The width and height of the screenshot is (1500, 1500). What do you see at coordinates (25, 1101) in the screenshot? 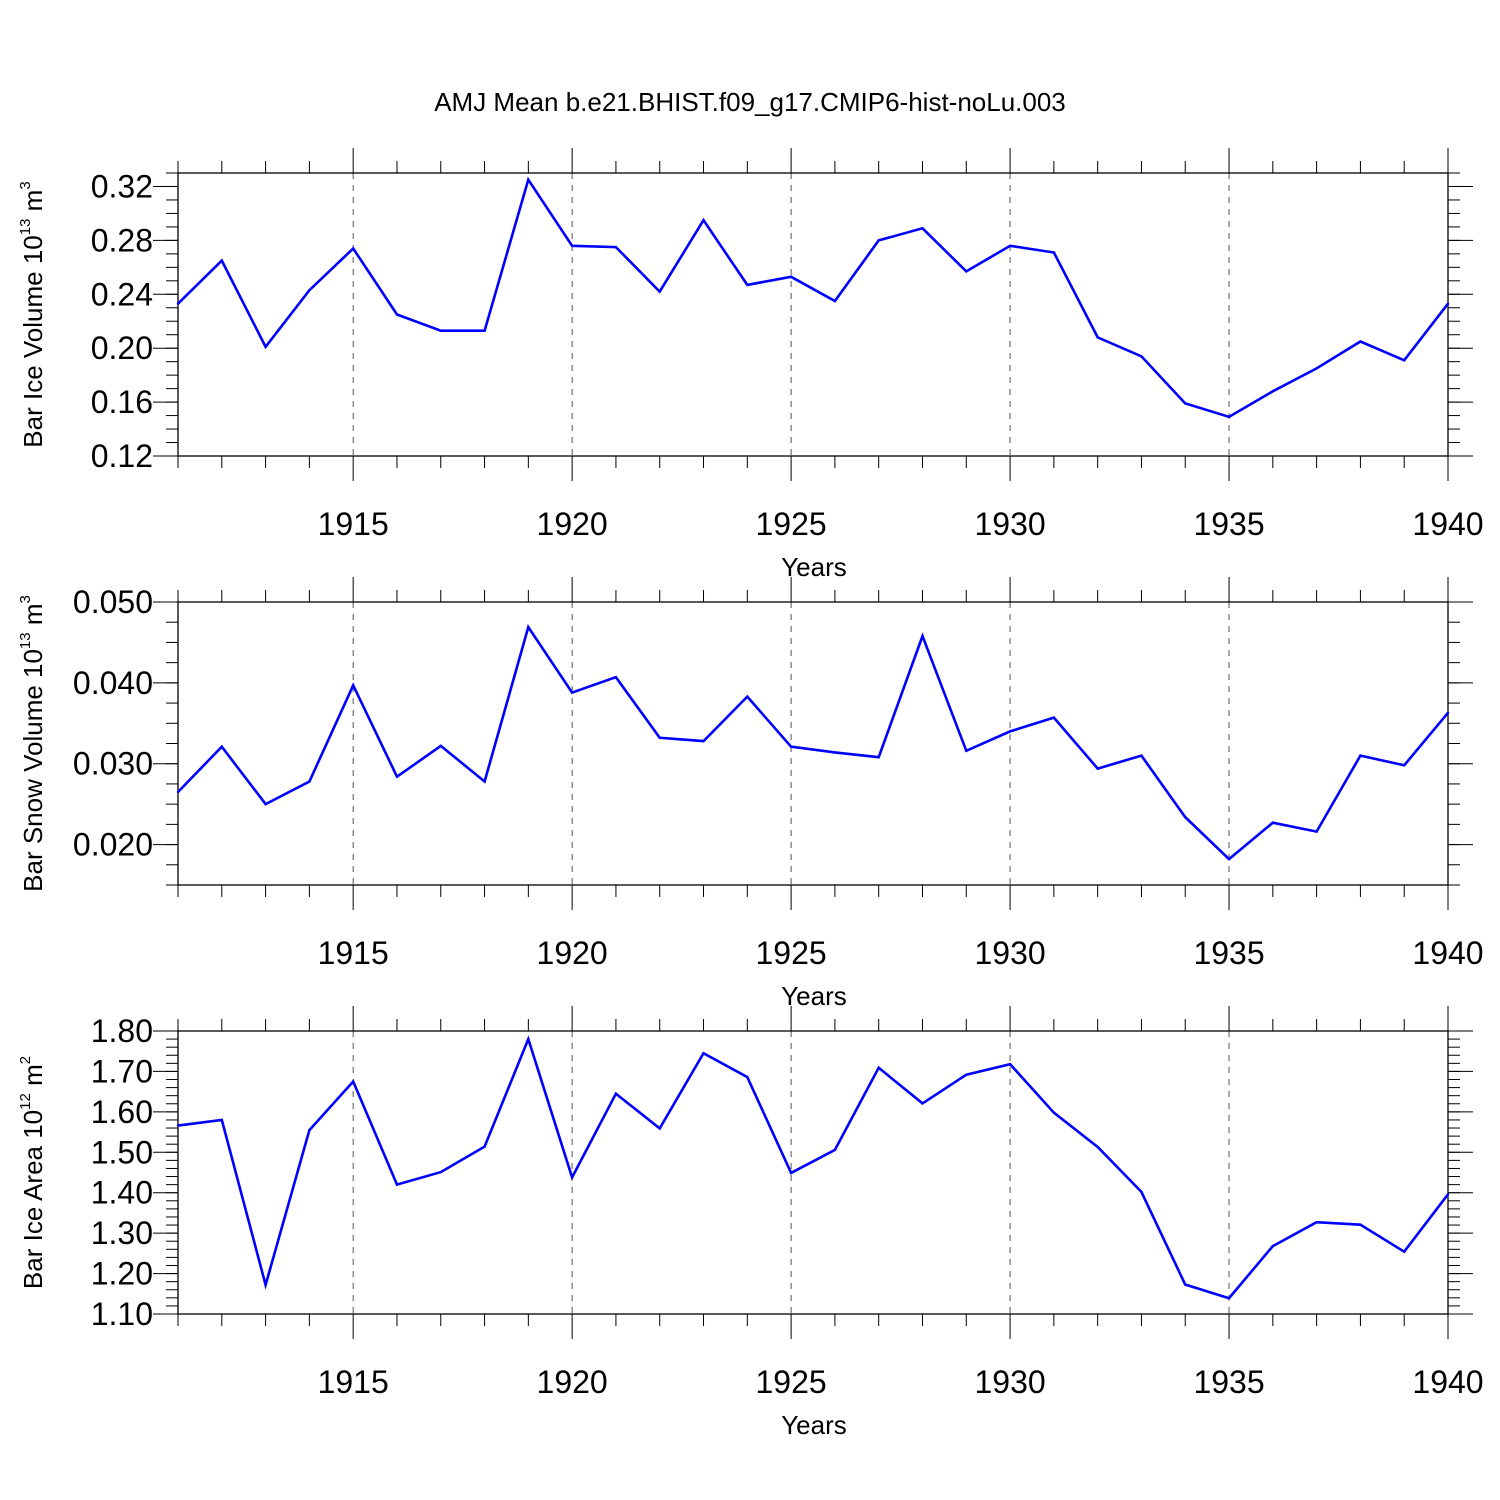
I see `y-axis-title-exponent: 12` at bounding box center [25, 1101].